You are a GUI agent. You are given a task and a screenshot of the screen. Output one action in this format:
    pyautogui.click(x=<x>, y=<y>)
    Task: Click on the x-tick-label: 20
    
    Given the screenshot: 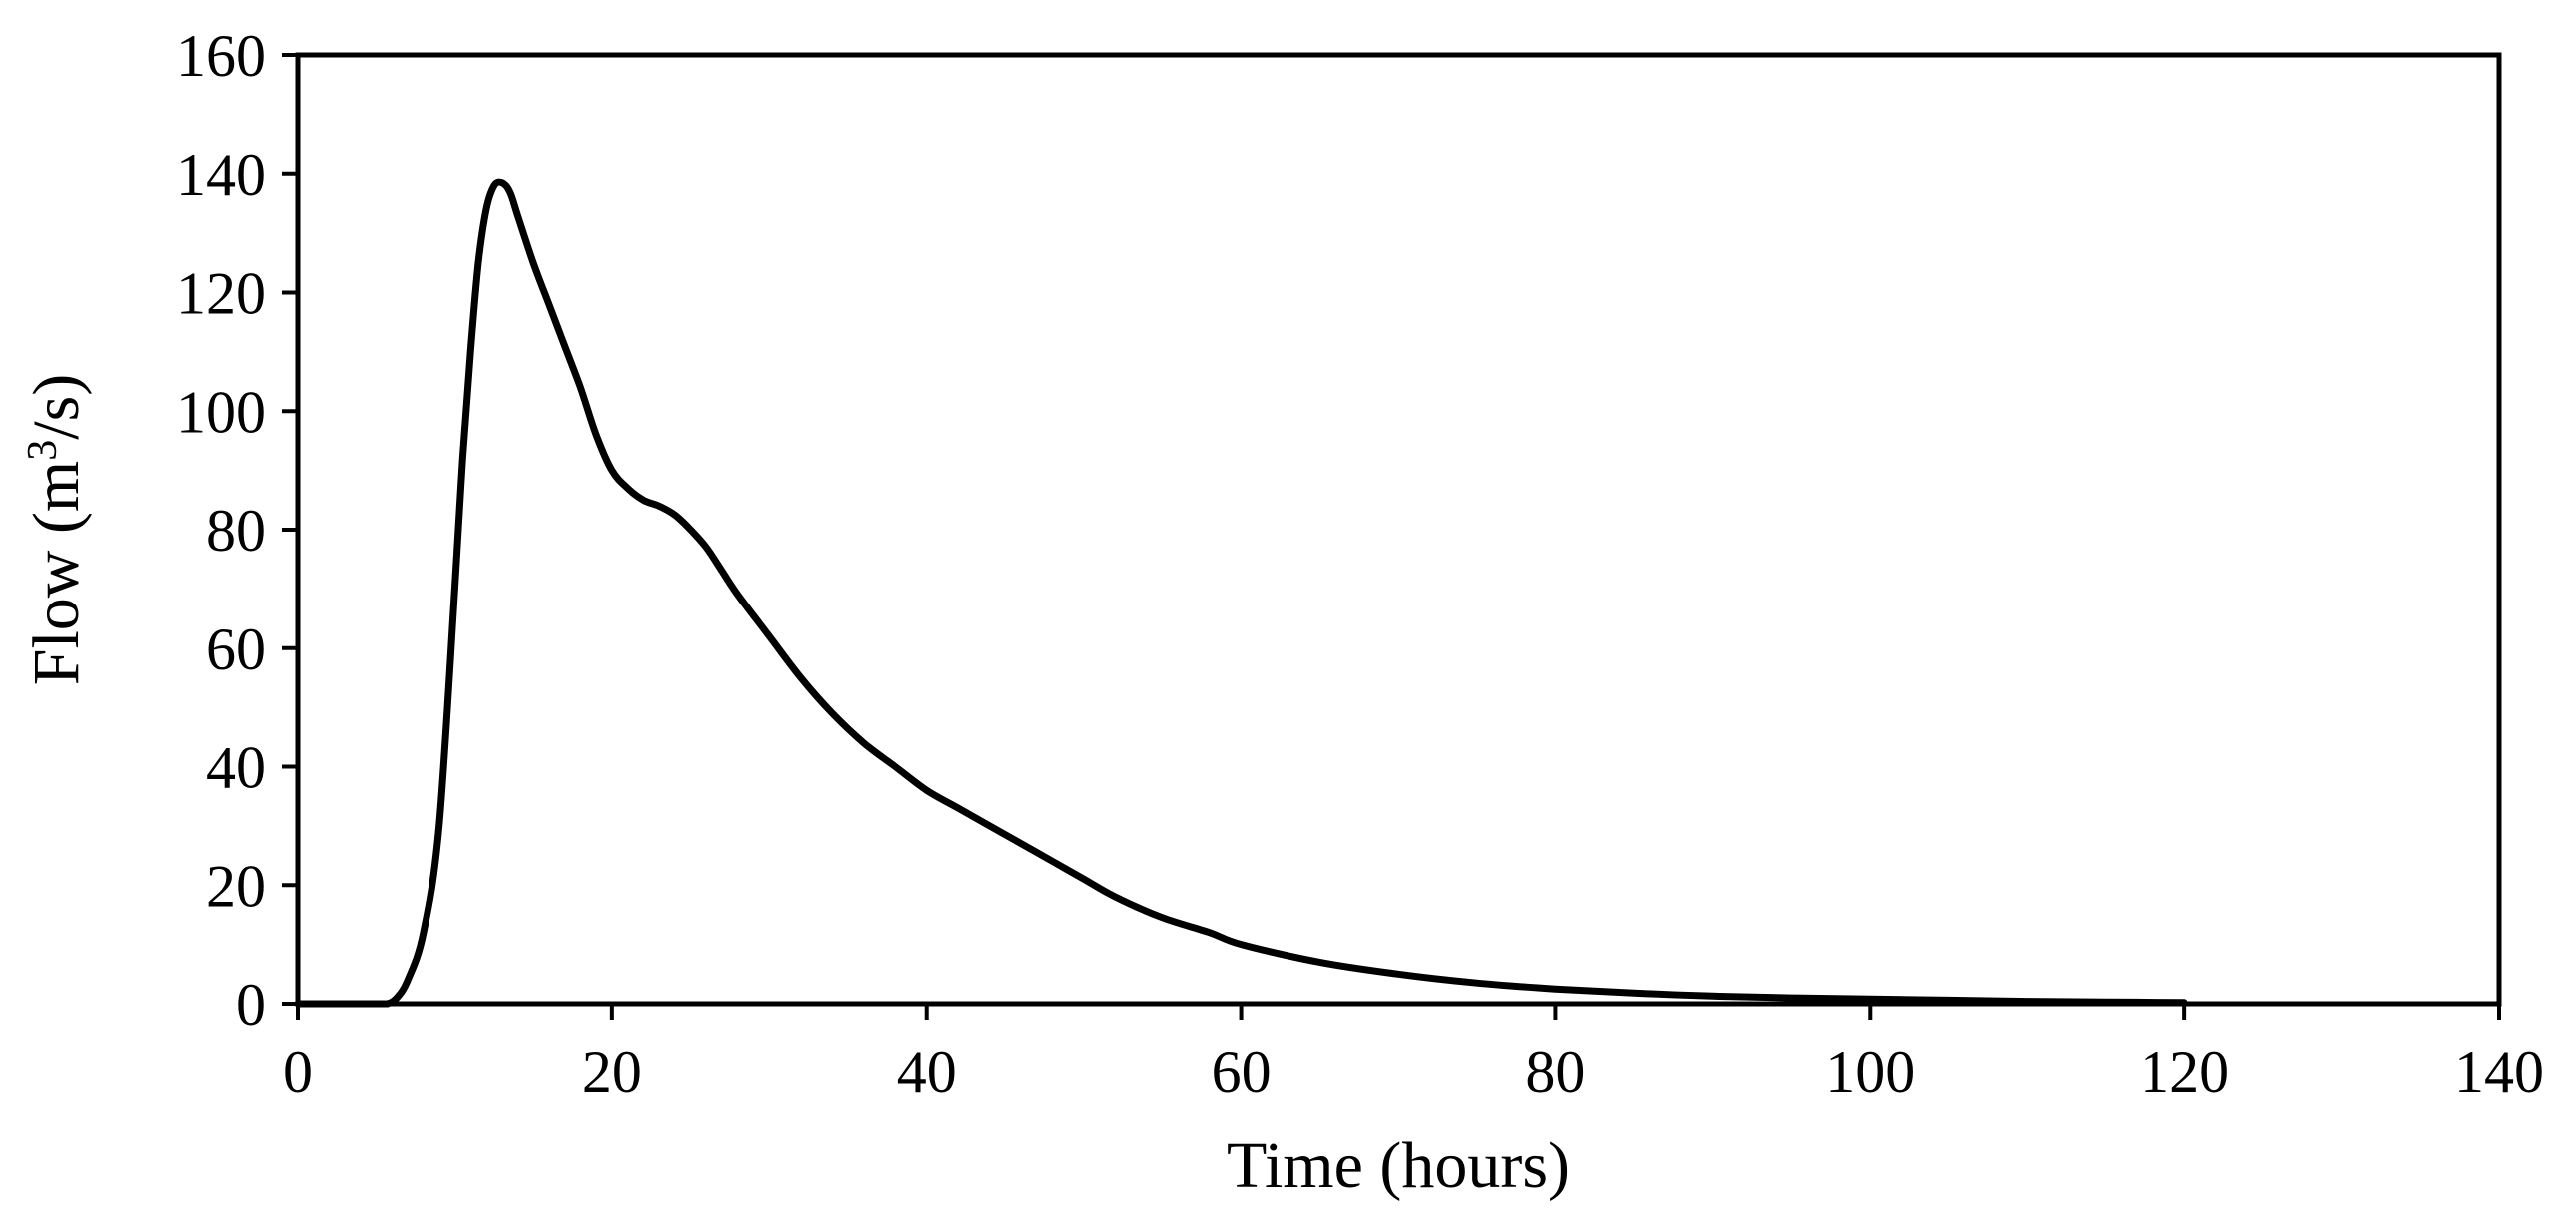 What is the action you would take?
    pyautogui.click(x=612, y=1072)
    